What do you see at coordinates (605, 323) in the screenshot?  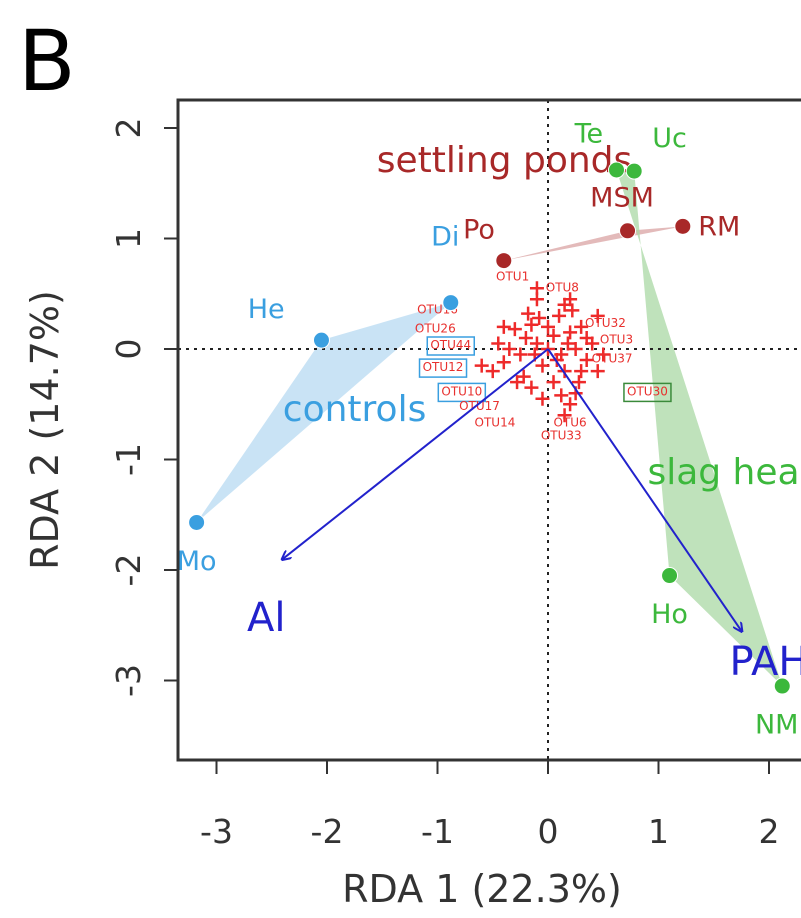 I see `otu-label: OTU32` at bounding box center [605, 323].